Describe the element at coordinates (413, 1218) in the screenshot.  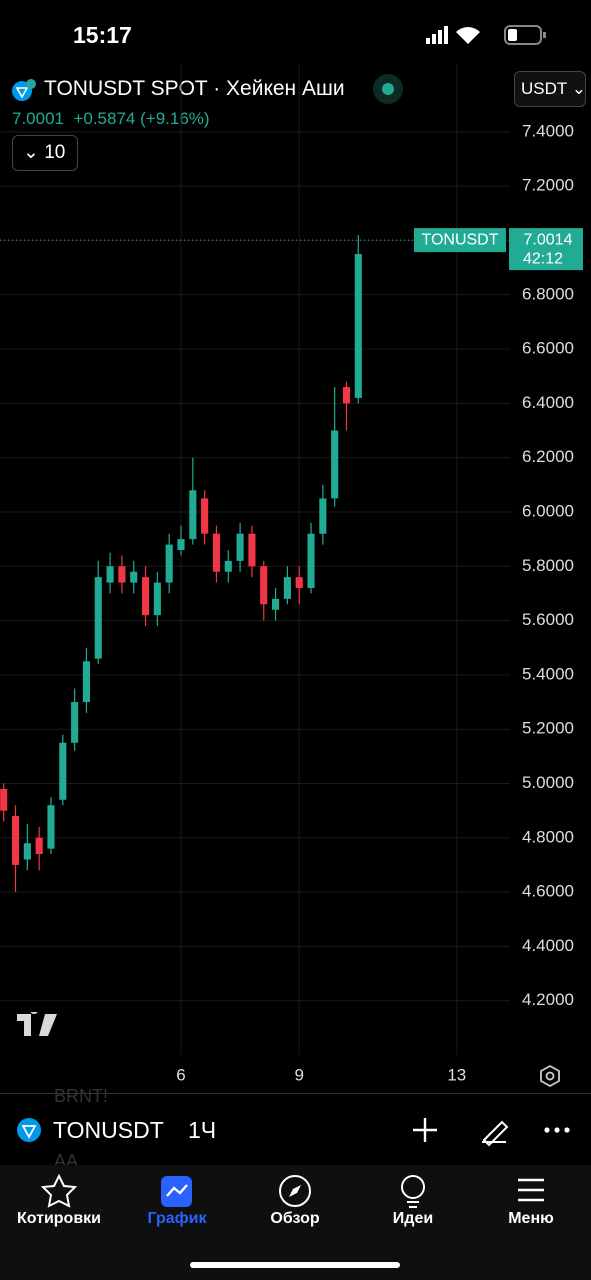
I see `tab: Идеи` at that location.